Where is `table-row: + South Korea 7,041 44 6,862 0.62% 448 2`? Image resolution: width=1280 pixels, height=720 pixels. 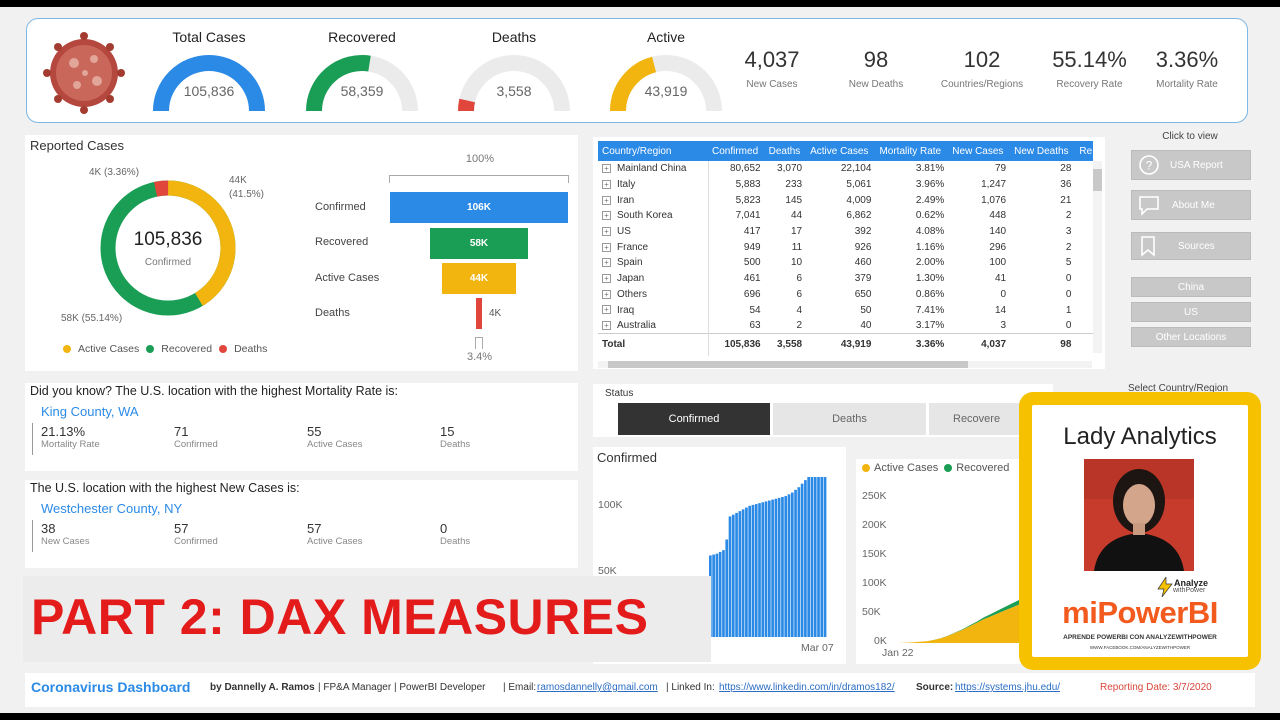
table-row: + South Korea 7,041 44 6,862 0.62% 448 2 is located at coordinates (845, 216).